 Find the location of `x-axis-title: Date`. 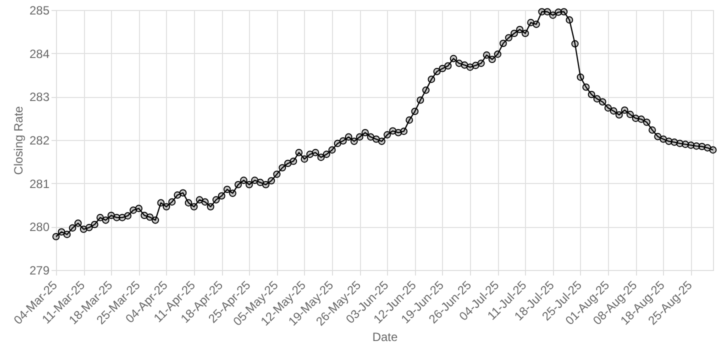

x-axis-title: Date is located at coordinates (385, 337).